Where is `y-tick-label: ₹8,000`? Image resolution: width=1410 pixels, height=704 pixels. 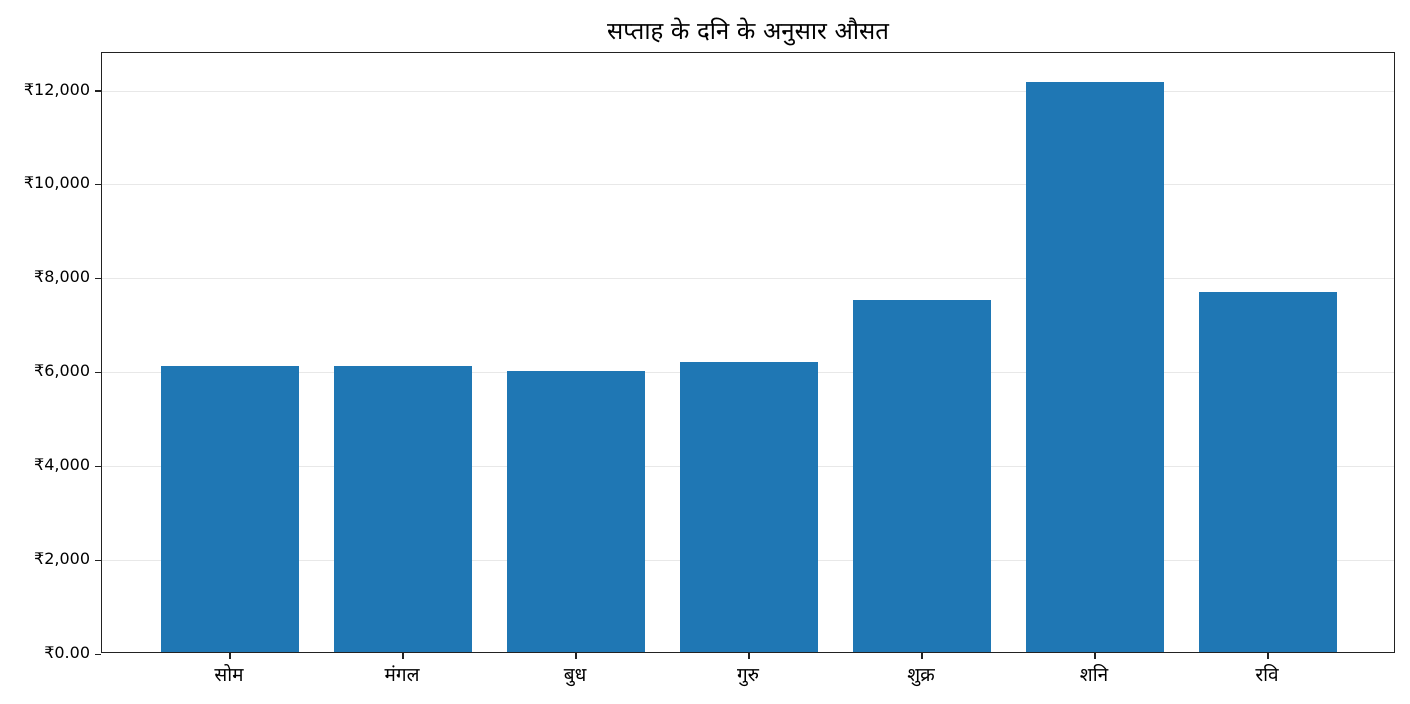
y-tick-label: ₹8,000 is located at coordinates (62, 277).